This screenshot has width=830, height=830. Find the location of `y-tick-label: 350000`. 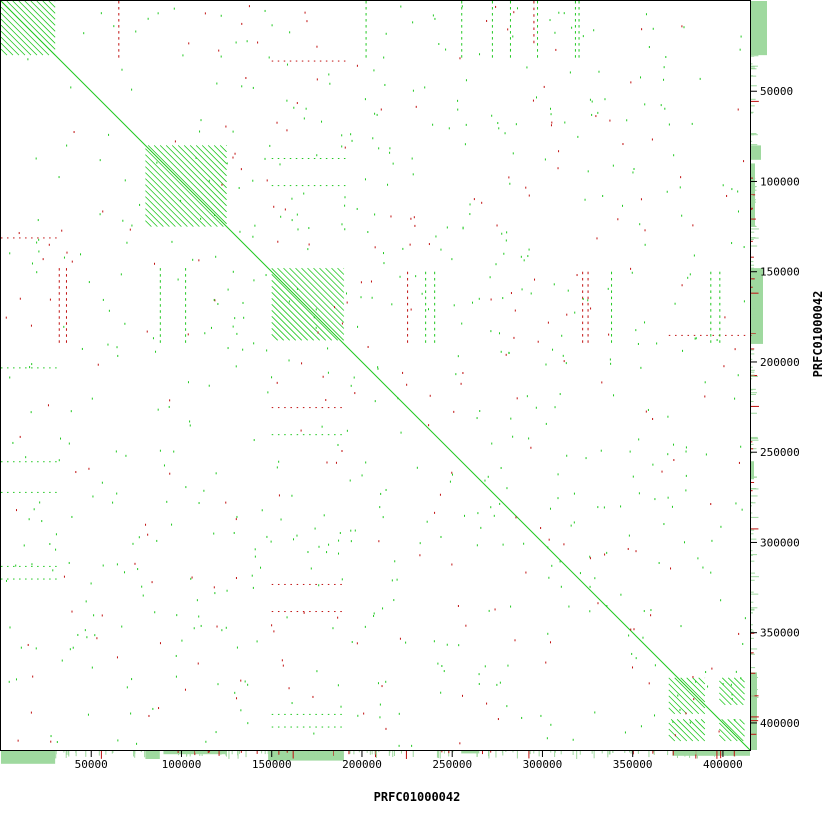

y-tick-label: 350000 is located at coordinates (780, 633).